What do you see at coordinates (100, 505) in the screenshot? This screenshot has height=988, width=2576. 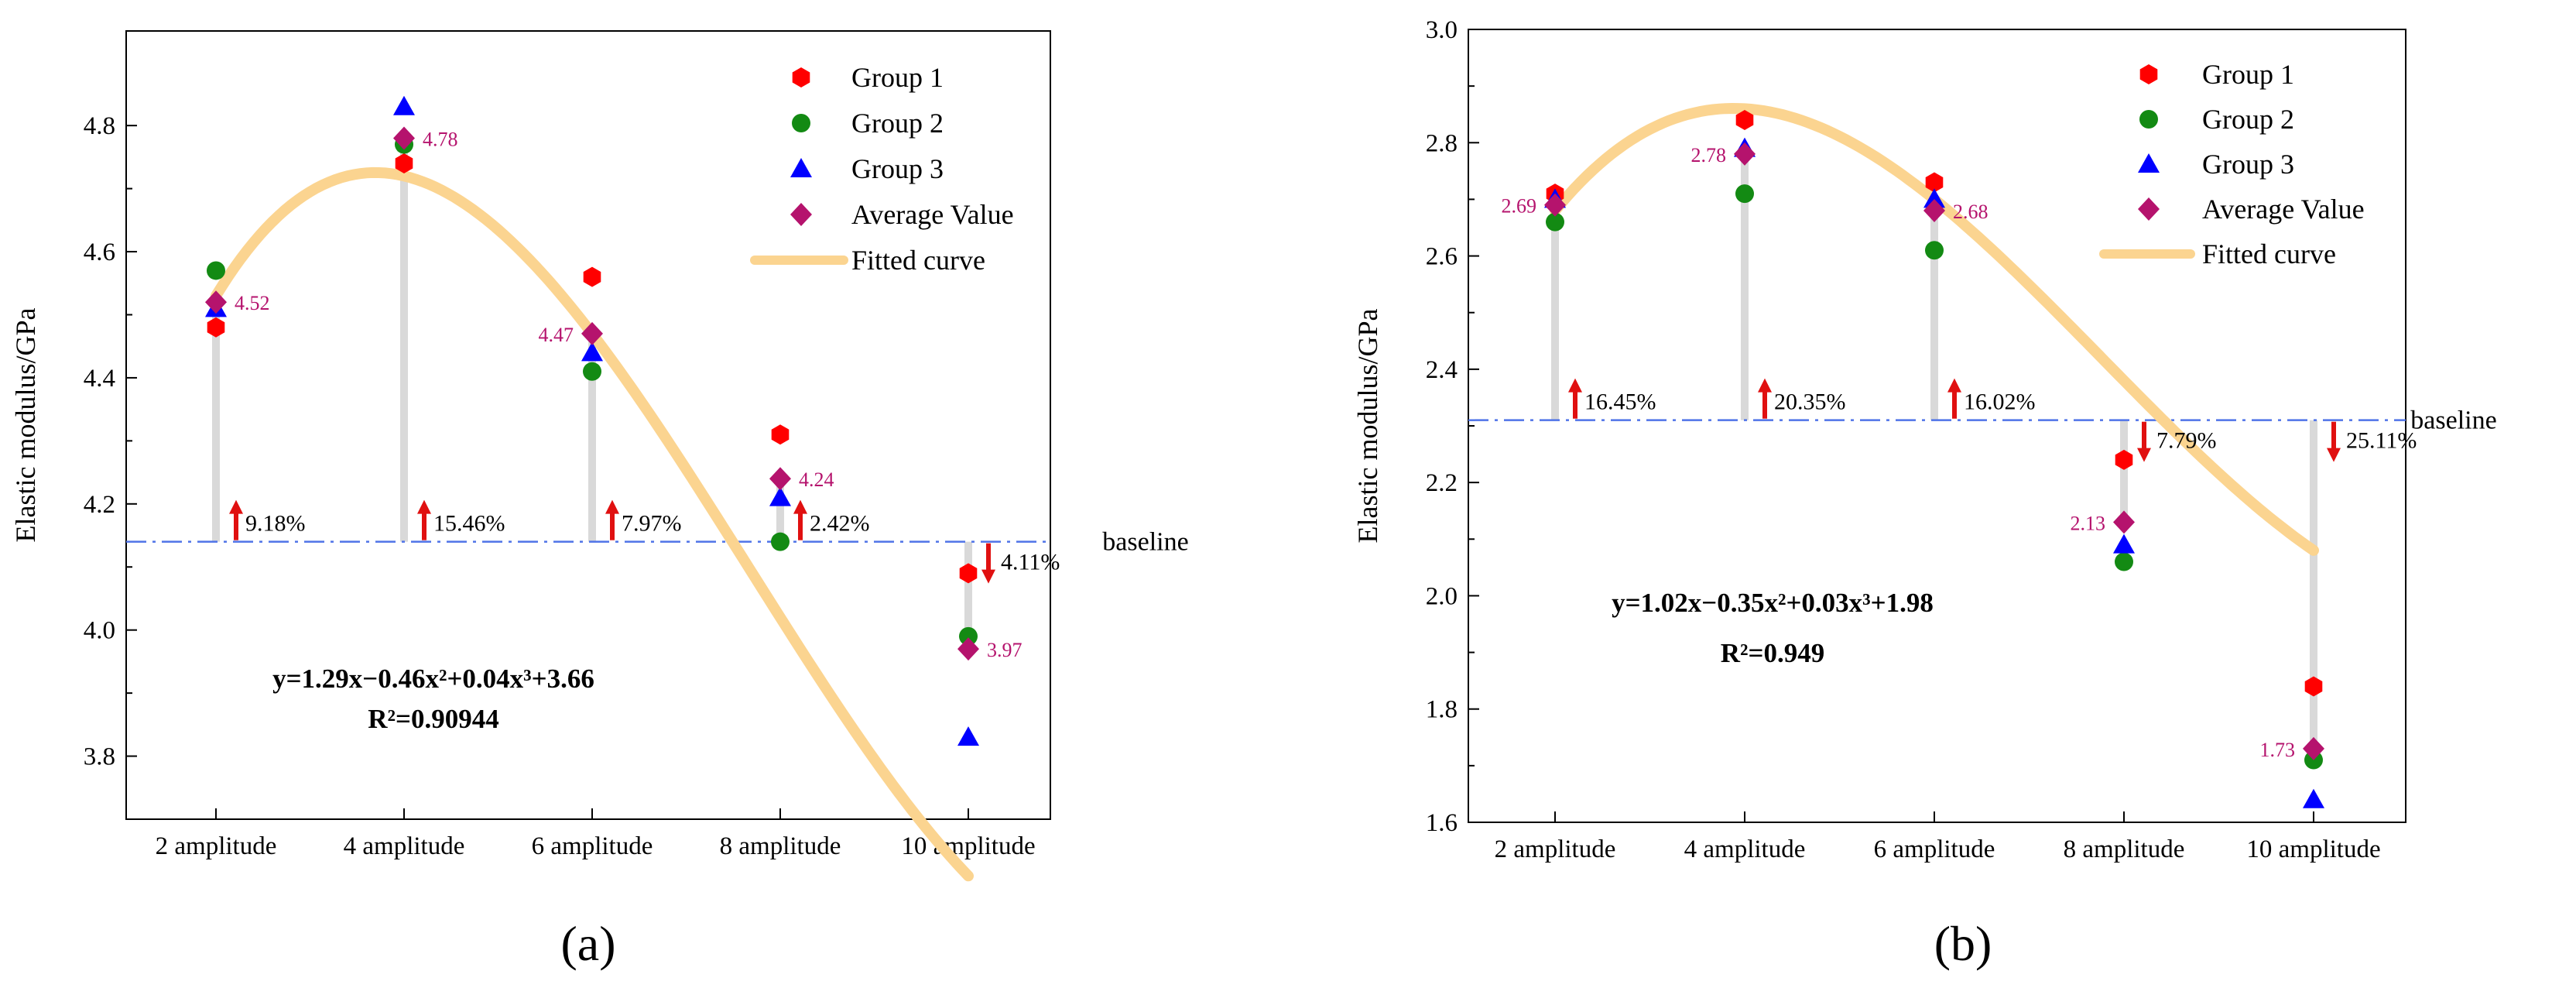 I see `y-tick-label: 4.2` at bounding box center [100, 505].